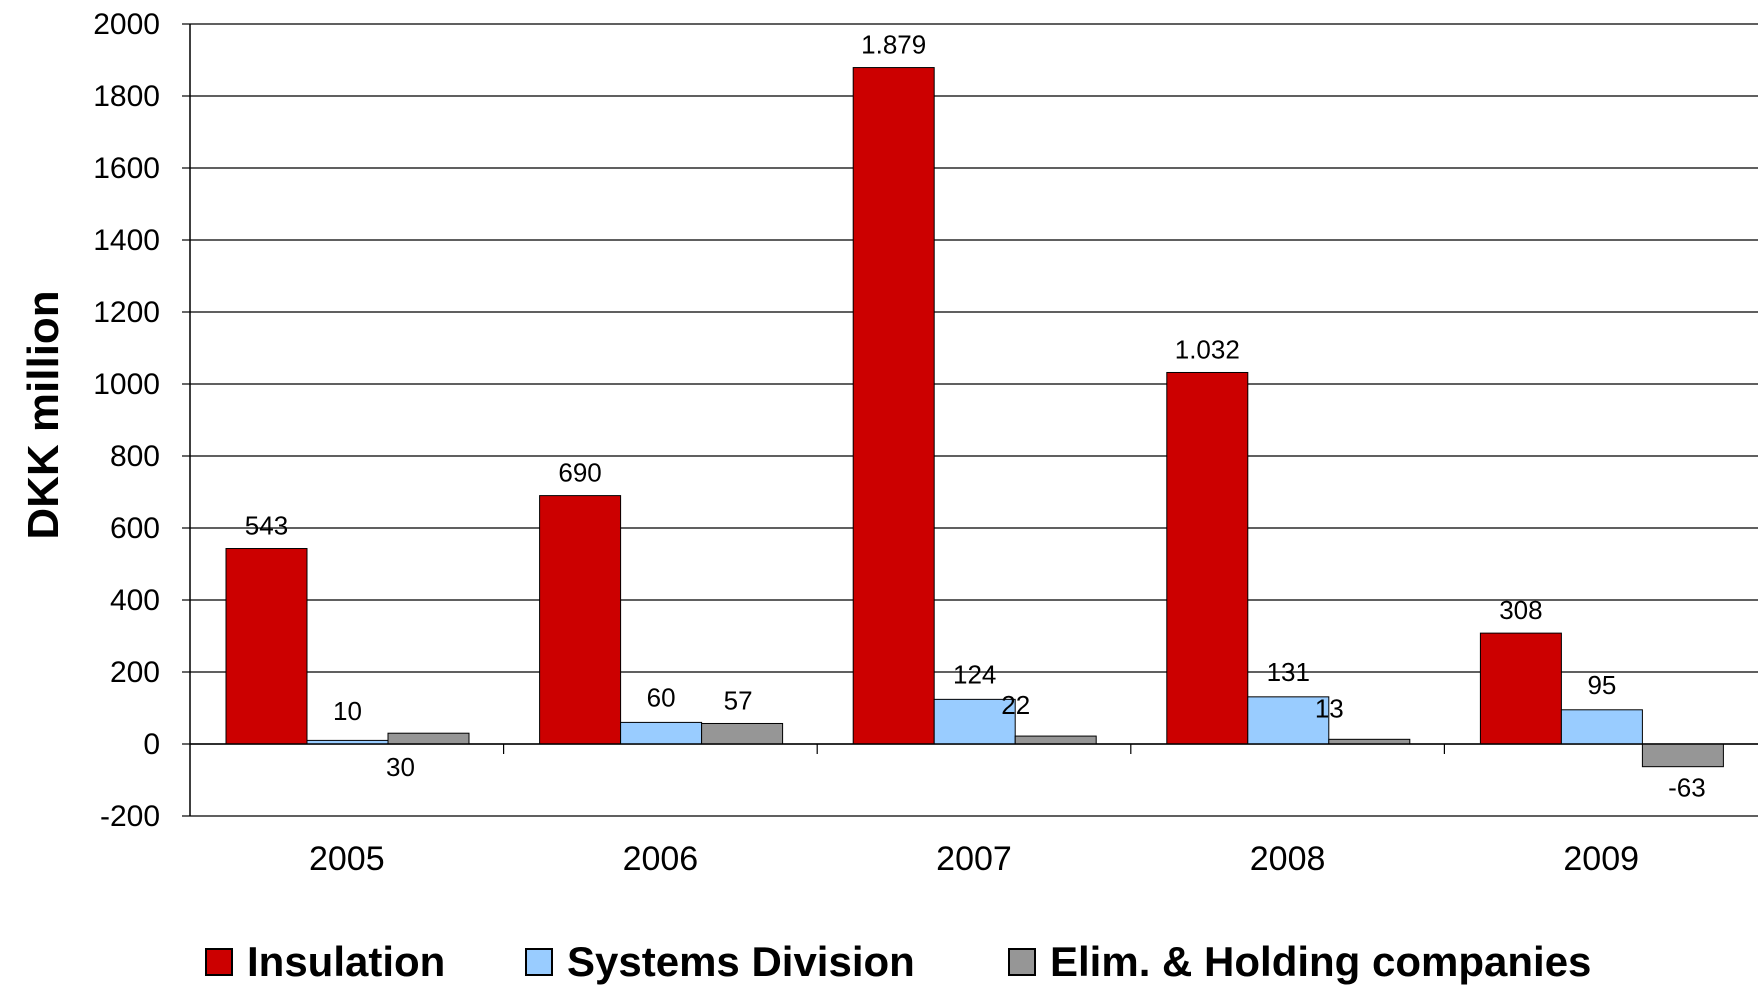 The width and height of the screenshot is (1758, 988). I want to click on x-category-label: 2006, so click(661, 859).